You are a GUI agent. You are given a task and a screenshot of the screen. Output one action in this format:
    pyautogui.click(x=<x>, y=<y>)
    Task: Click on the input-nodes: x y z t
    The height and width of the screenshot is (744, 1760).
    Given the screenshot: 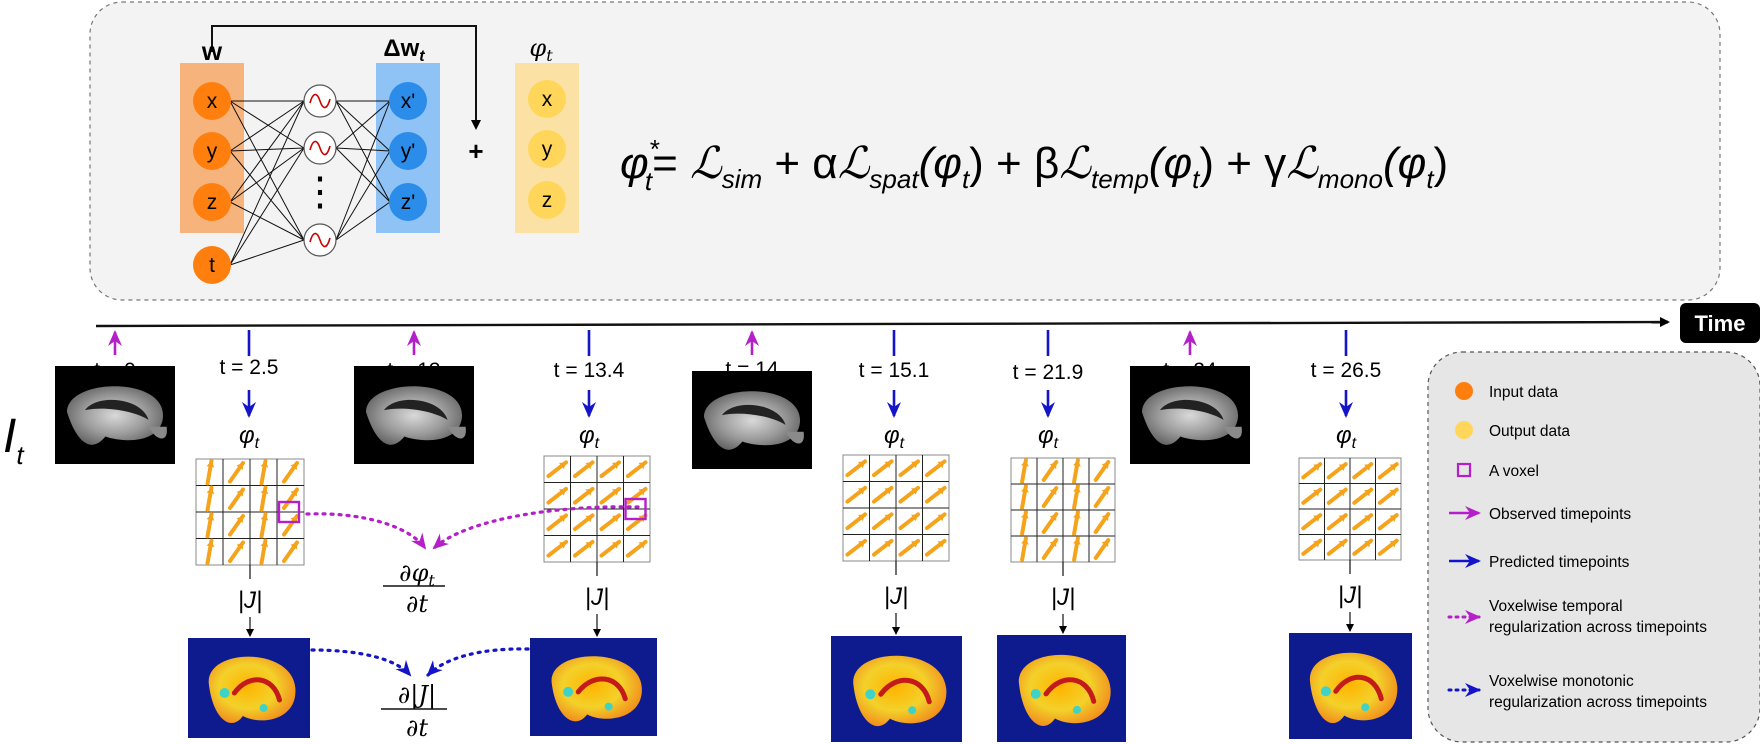 What is the action you would take?
    pyautogui.click(x=212, y=183)
    